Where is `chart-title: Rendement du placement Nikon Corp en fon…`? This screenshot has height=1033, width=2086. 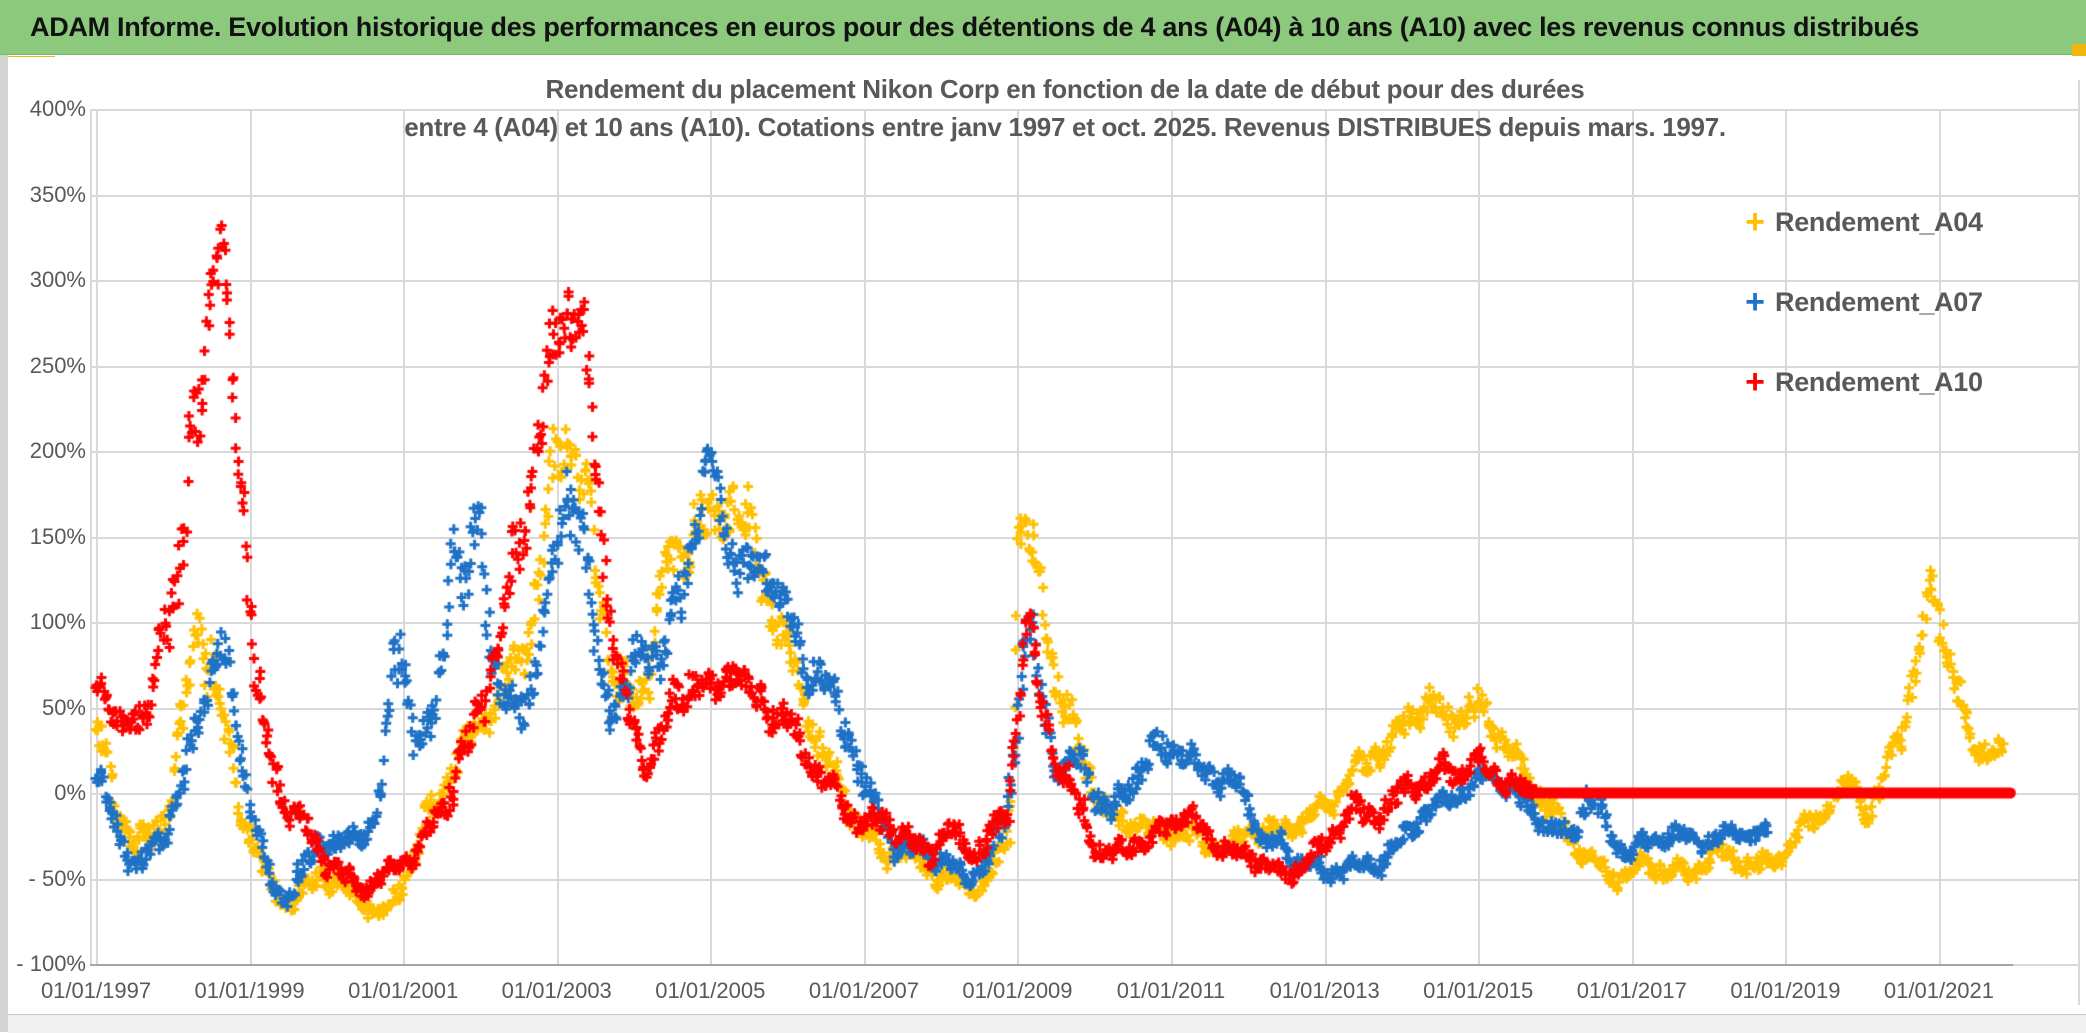 chart-title: Rendement du placement Nikon Corp en fon… is located at coordinates (1065, 108).